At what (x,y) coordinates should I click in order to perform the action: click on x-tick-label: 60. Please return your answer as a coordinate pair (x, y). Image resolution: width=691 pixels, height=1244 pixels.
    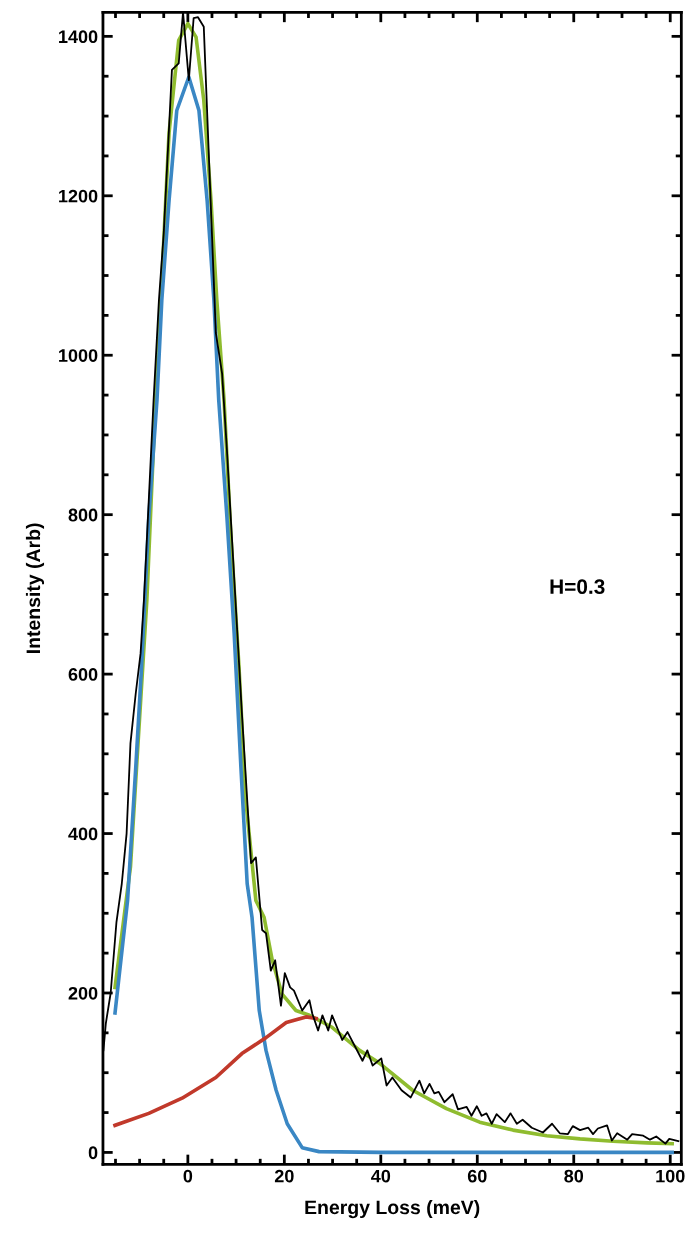
    Looking at the image, I should click on (477, 1176).